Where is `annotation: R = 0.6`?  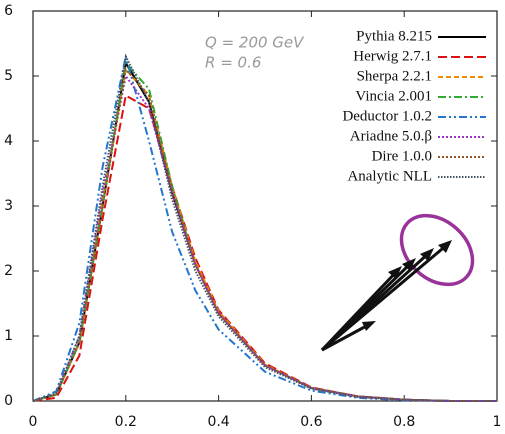
annotation: R = 0.6 is located at coordinates (233, 63).